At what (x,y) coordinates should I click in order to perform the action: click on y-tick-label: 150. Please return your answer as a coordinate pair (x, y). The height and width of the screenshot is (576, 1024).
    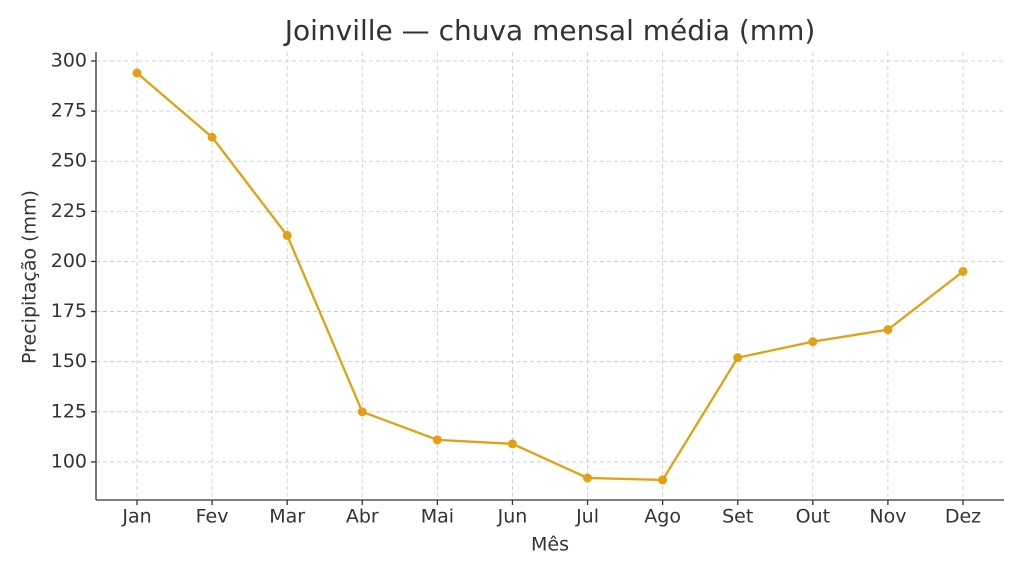
    Looking at the image, I should click on (69, 361).